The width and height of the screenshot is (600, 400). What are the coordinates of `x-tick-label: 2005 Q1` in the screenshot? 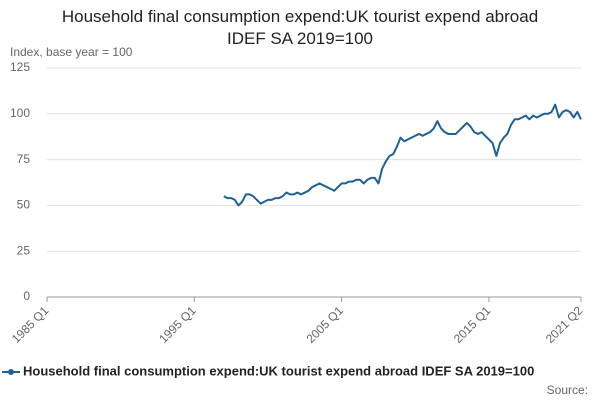 It's located at (325, 324).